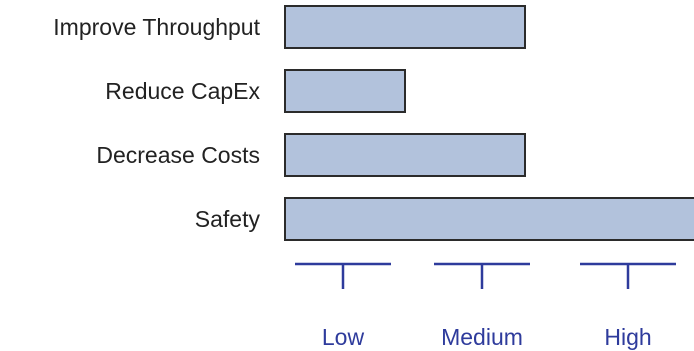 This screenshot has width=694, height=351. I want to click on category-label: Safety, so click(228, 219).